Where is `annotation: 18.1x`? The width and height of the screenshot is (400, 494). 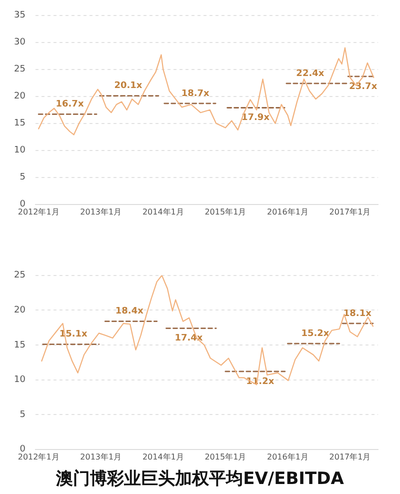 annotation: 18.1x is located at coordinates (357, 313).